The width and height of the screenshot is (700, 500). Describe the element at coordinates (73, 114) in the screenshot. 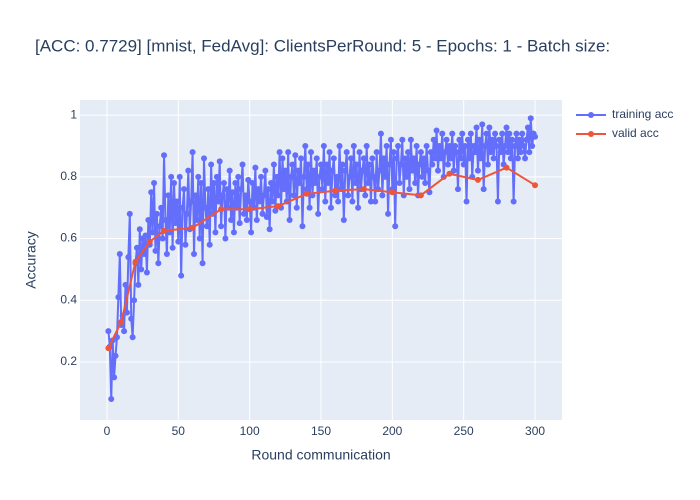

I see `y-tick-label: 1` at that location.